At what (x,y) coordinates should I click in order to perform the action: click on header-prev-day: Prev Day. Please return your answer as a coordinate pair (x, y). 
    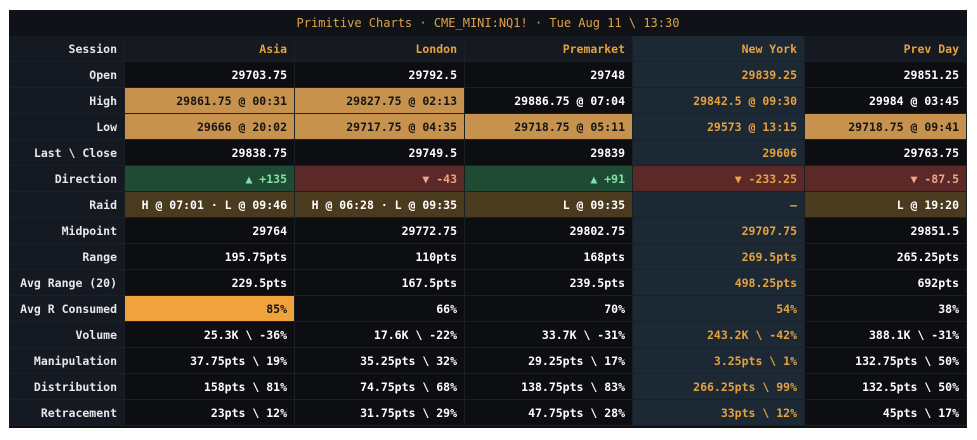
    Looking at the image, I should click on (886, 49).